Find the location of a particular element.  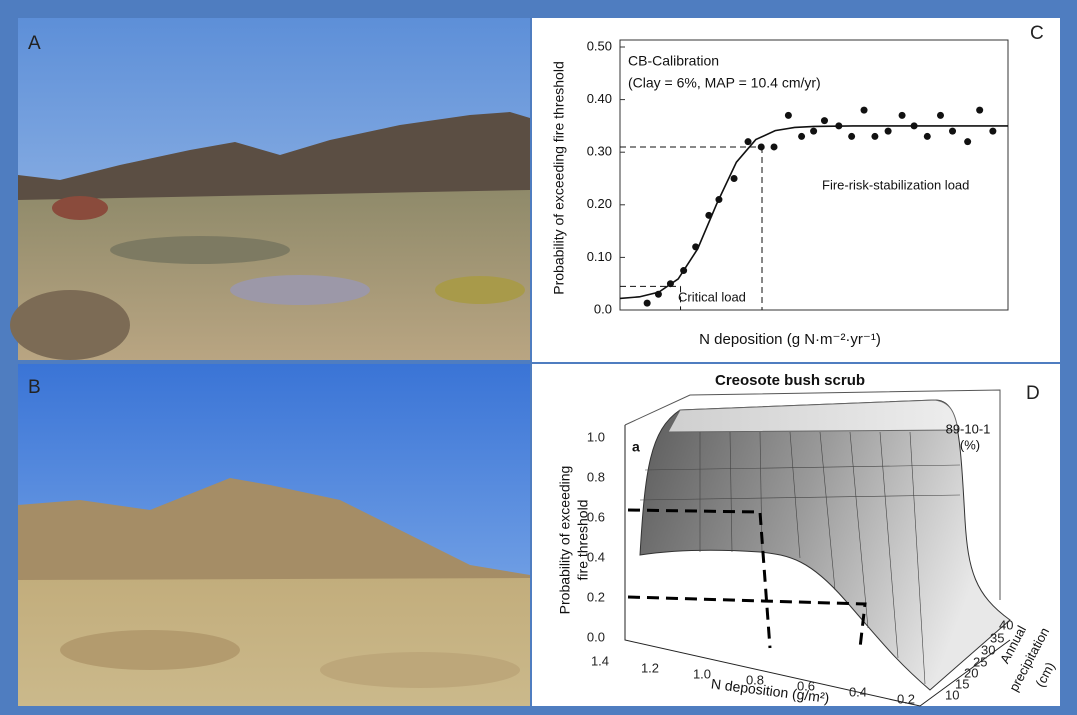

subpanel-label: a is located at coordinates (636, 447).